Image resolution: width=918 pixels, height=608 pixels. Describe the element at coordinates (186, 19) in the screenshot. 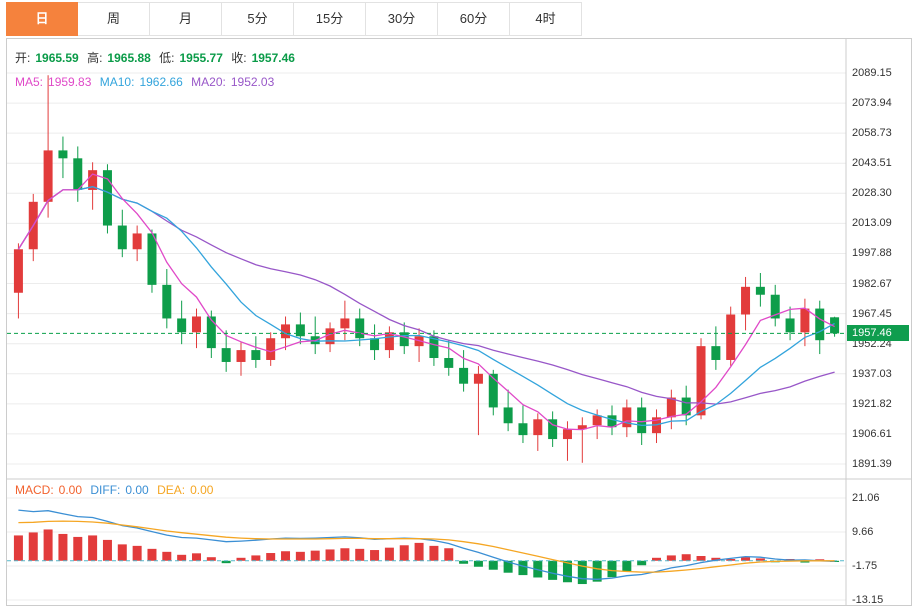

I see `tab-month: 月` at that location.